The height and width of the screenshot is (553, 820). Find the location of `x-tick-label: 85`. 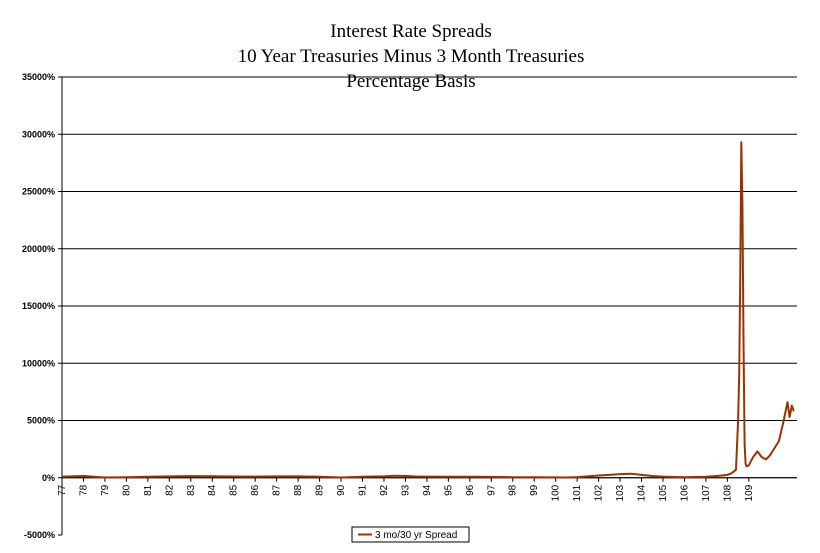

x-tick-label: 85 is located at coordinates (234, 490).